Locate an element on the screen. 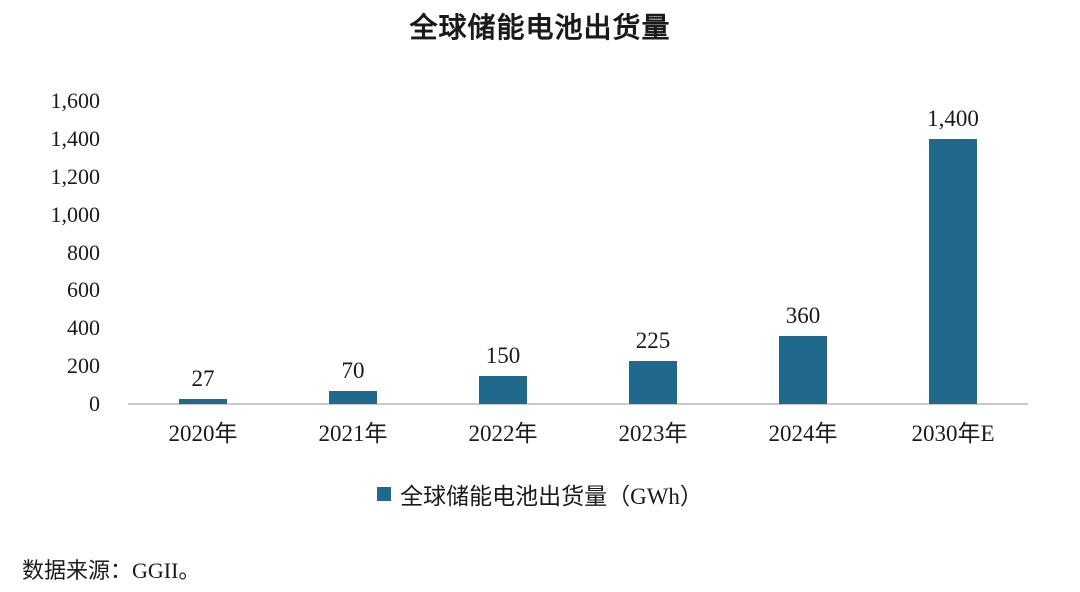  x-tick-label: 2021年 is located at coordinates (353, 433).